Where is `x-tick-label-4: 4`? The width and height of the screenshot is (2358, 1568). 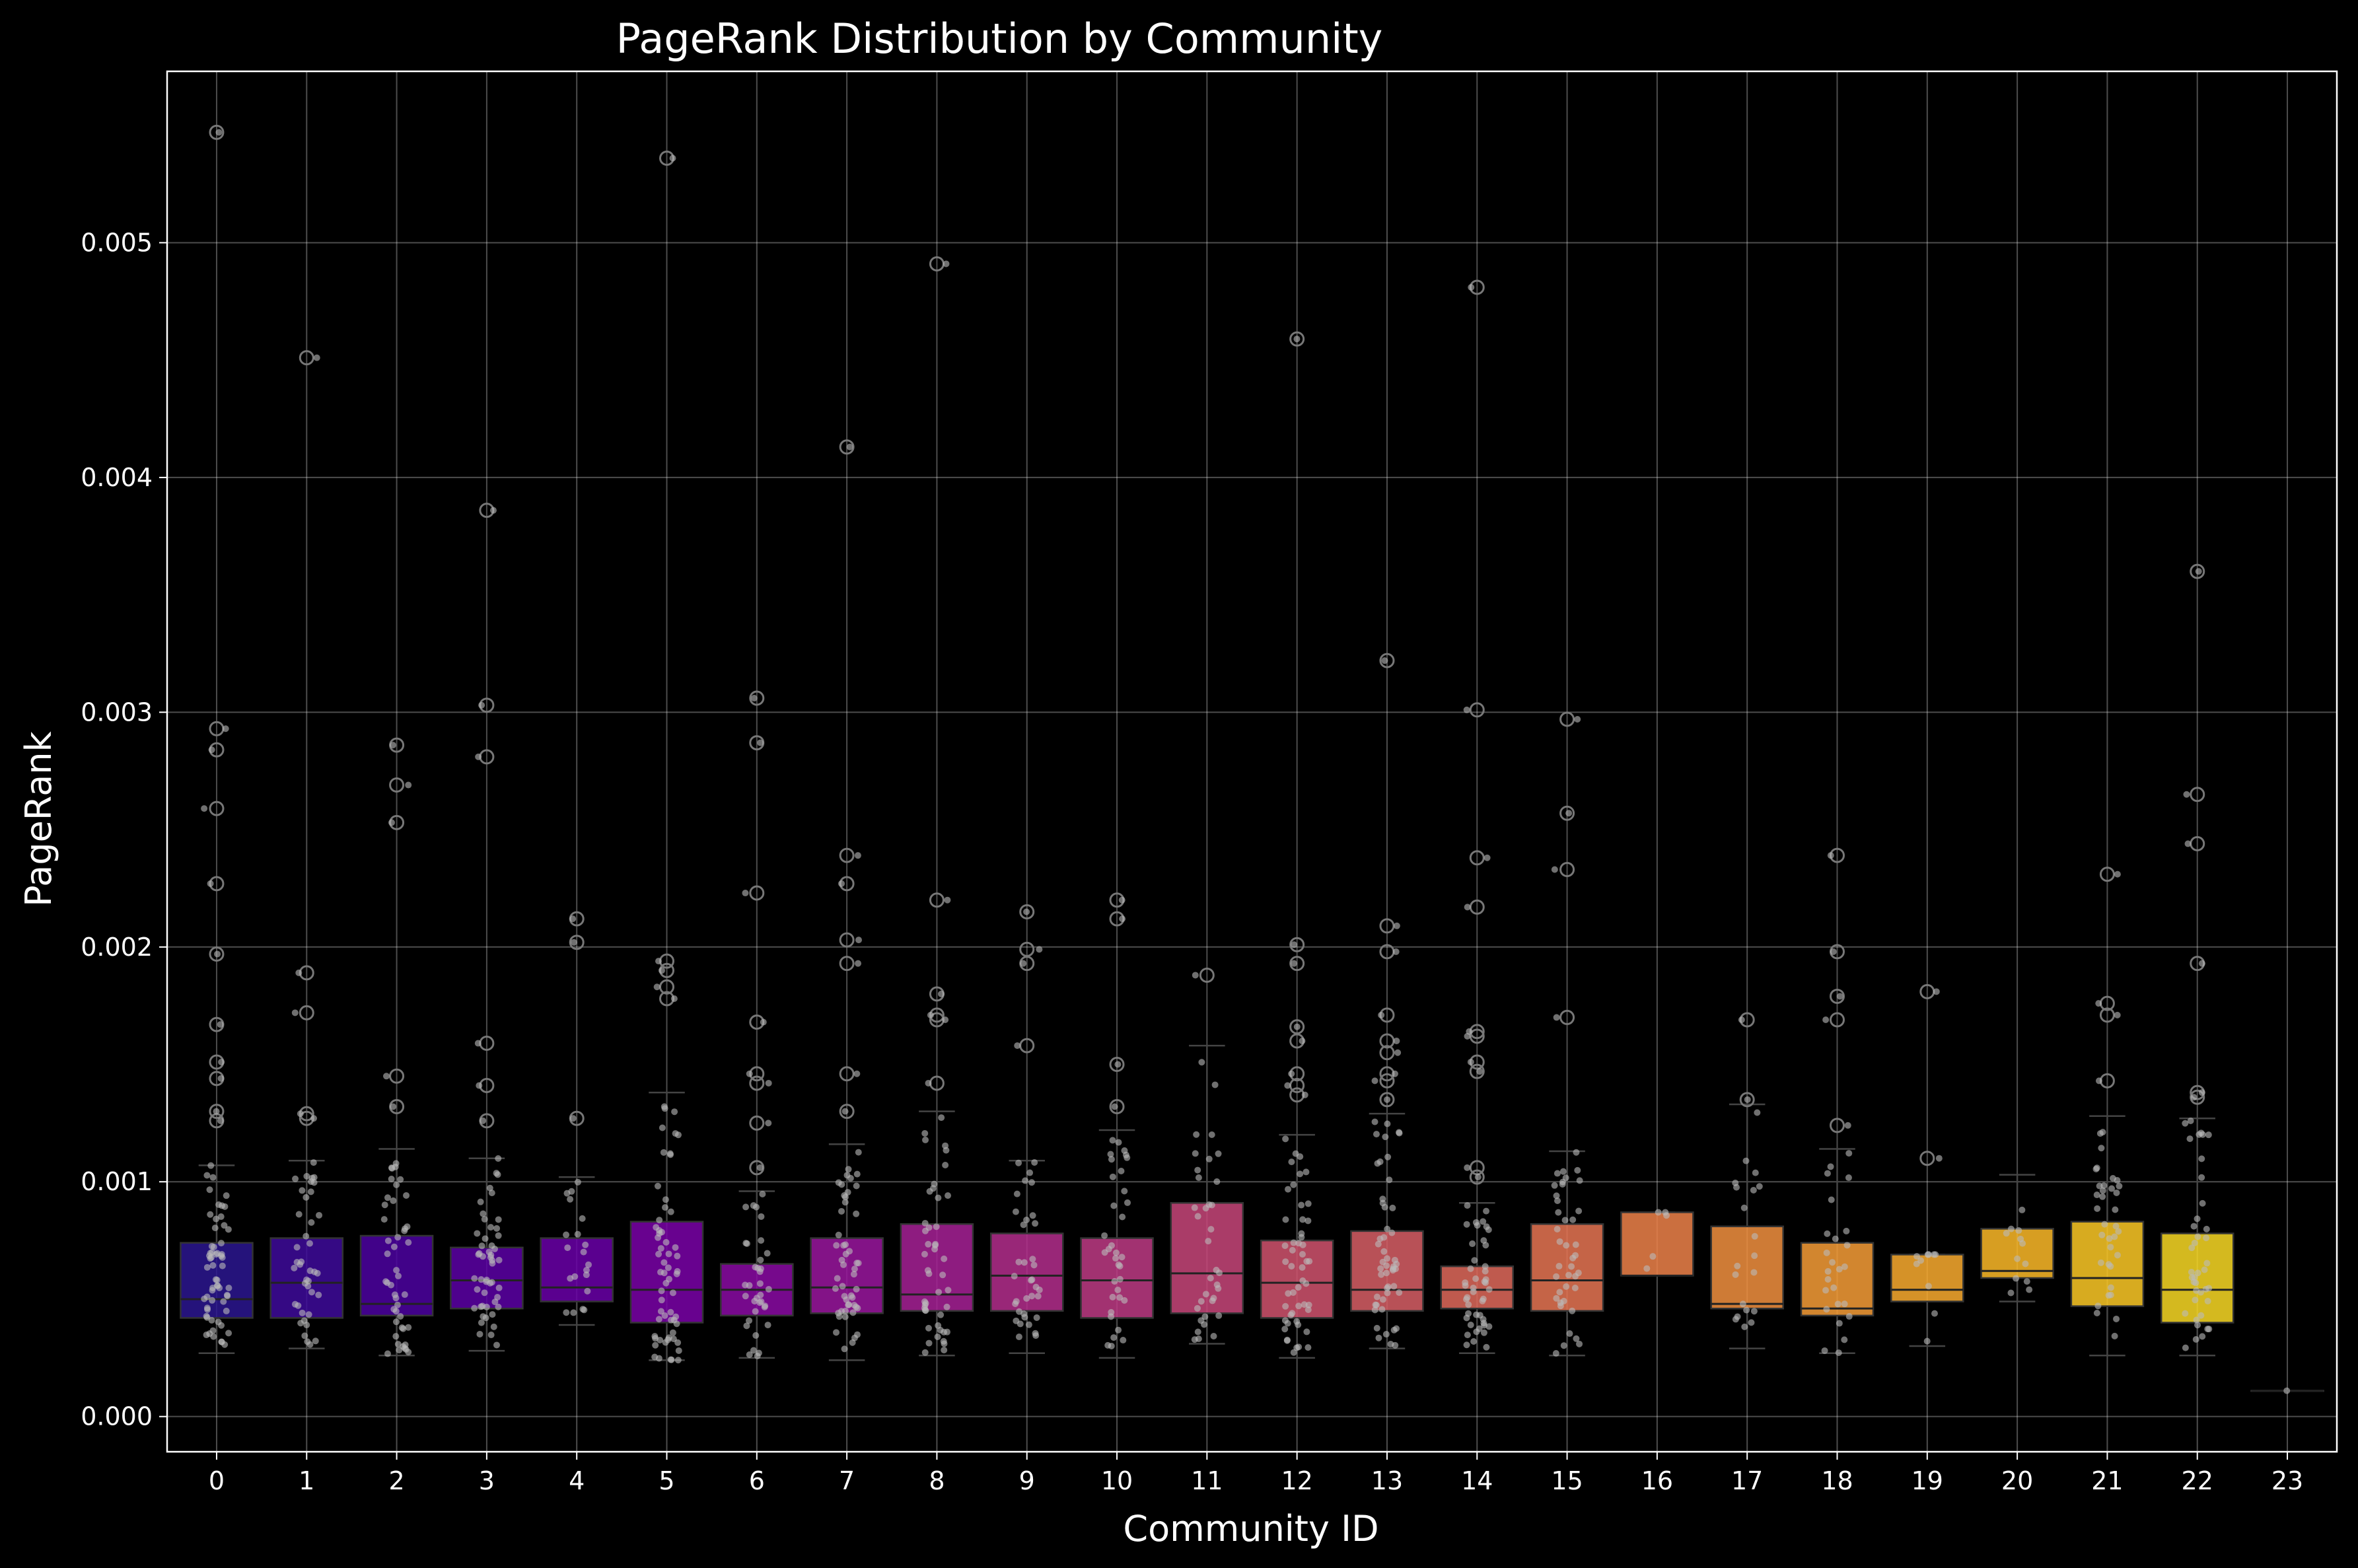
x-tick-label-4: 4 is located at coordinates (577, 1480).